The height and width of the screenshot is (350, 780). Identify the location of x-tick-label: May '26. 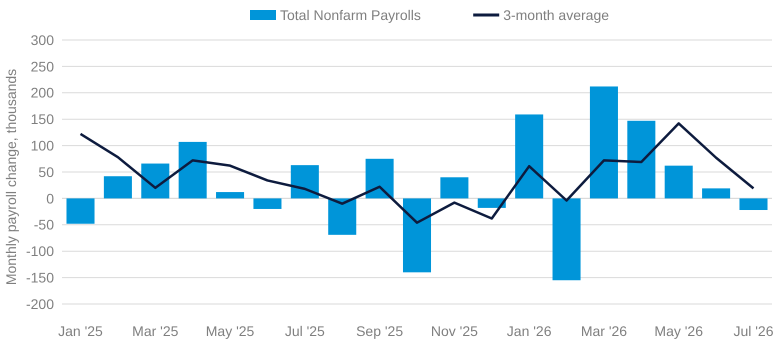
(679, 331).